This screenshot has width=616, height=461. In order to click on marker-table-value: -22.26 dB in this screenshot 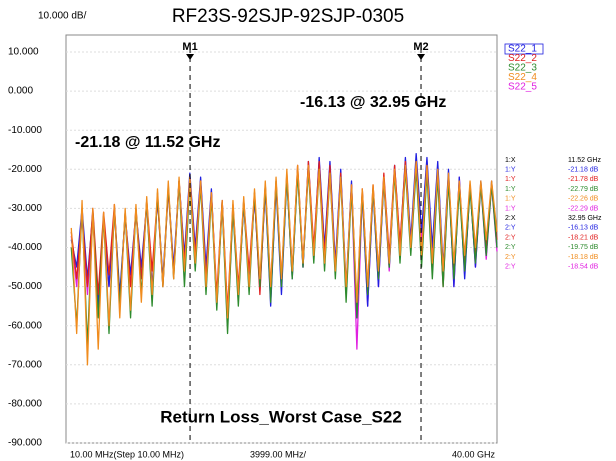, I will do `click(583, 199)`.